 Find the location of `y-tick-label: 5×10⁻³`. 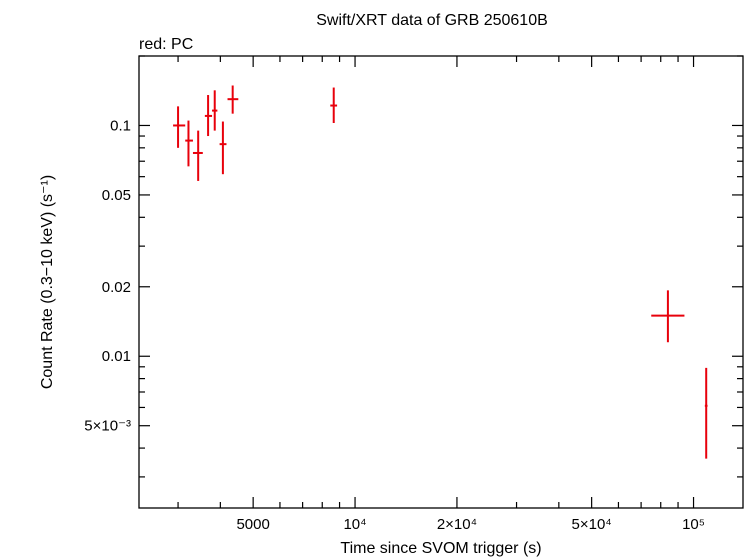

y-tick-label: 5×10⁻³ is located at coordinates (107, 426).